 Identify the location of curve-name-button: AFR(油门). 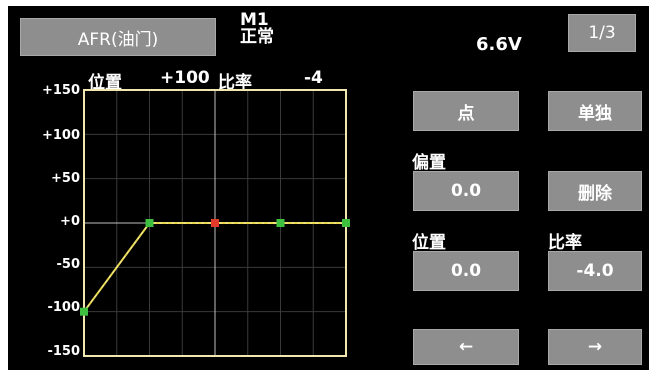
(118, 37).